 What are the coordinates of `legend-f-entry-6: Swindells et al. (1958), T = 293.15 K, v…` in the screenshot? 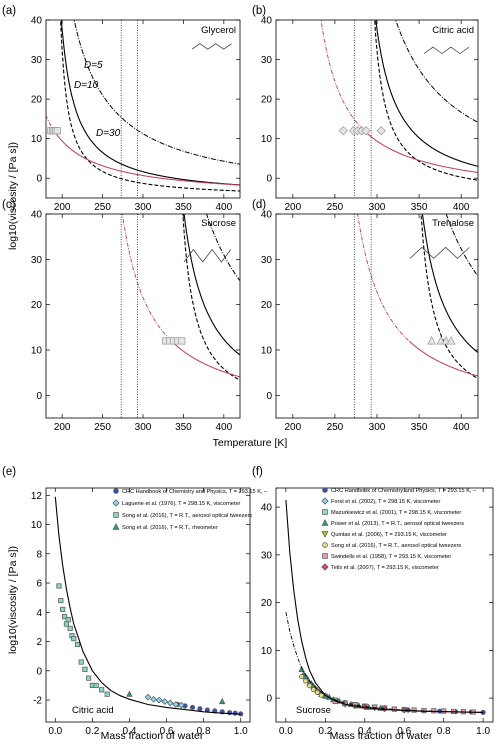 It's located at (391, 557).